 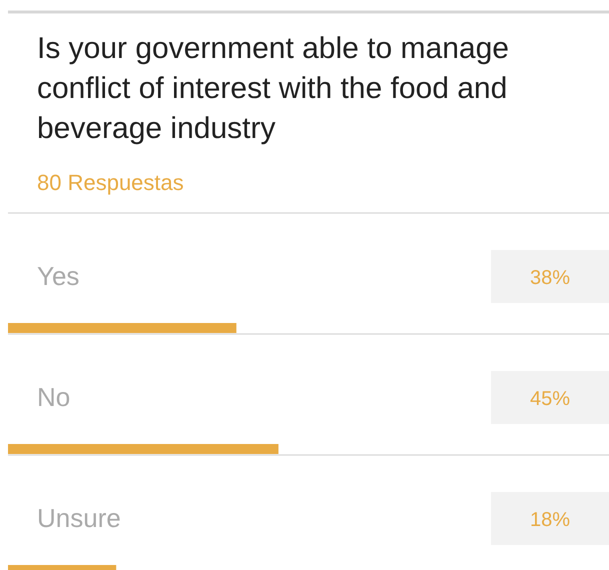 What do you see at coordinates (550, 278) in the screenshot?
I see `data-label: 38%` at bounding box center [550, 278].